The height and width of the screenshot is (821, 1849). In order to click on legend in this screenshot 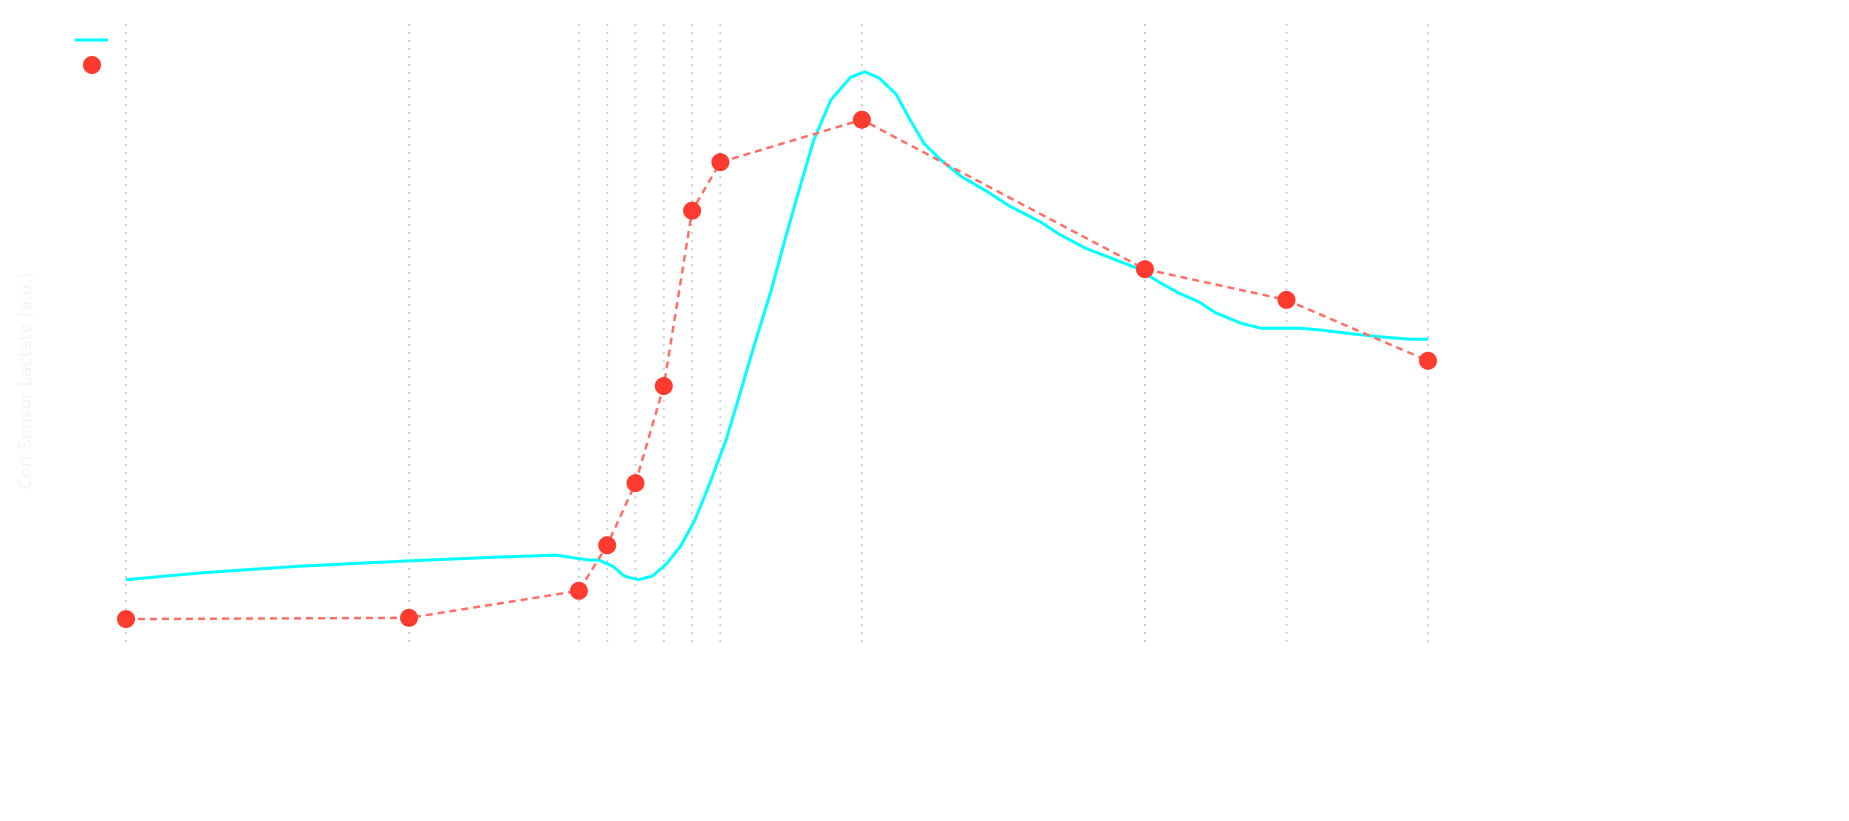, I will do `click(91, 56)`.